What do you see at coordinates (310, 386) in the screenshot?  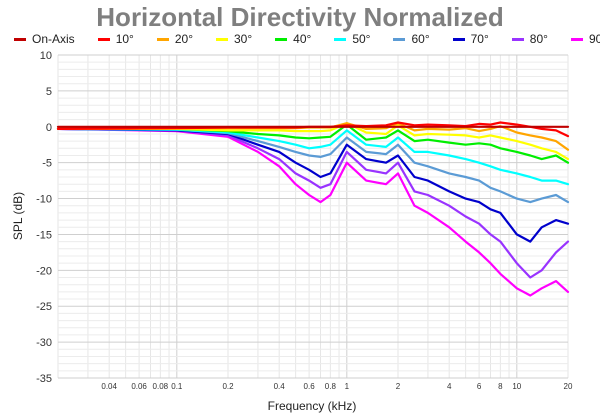 I see `x-tick-label: 0.6` at bounding box center [310, 386].